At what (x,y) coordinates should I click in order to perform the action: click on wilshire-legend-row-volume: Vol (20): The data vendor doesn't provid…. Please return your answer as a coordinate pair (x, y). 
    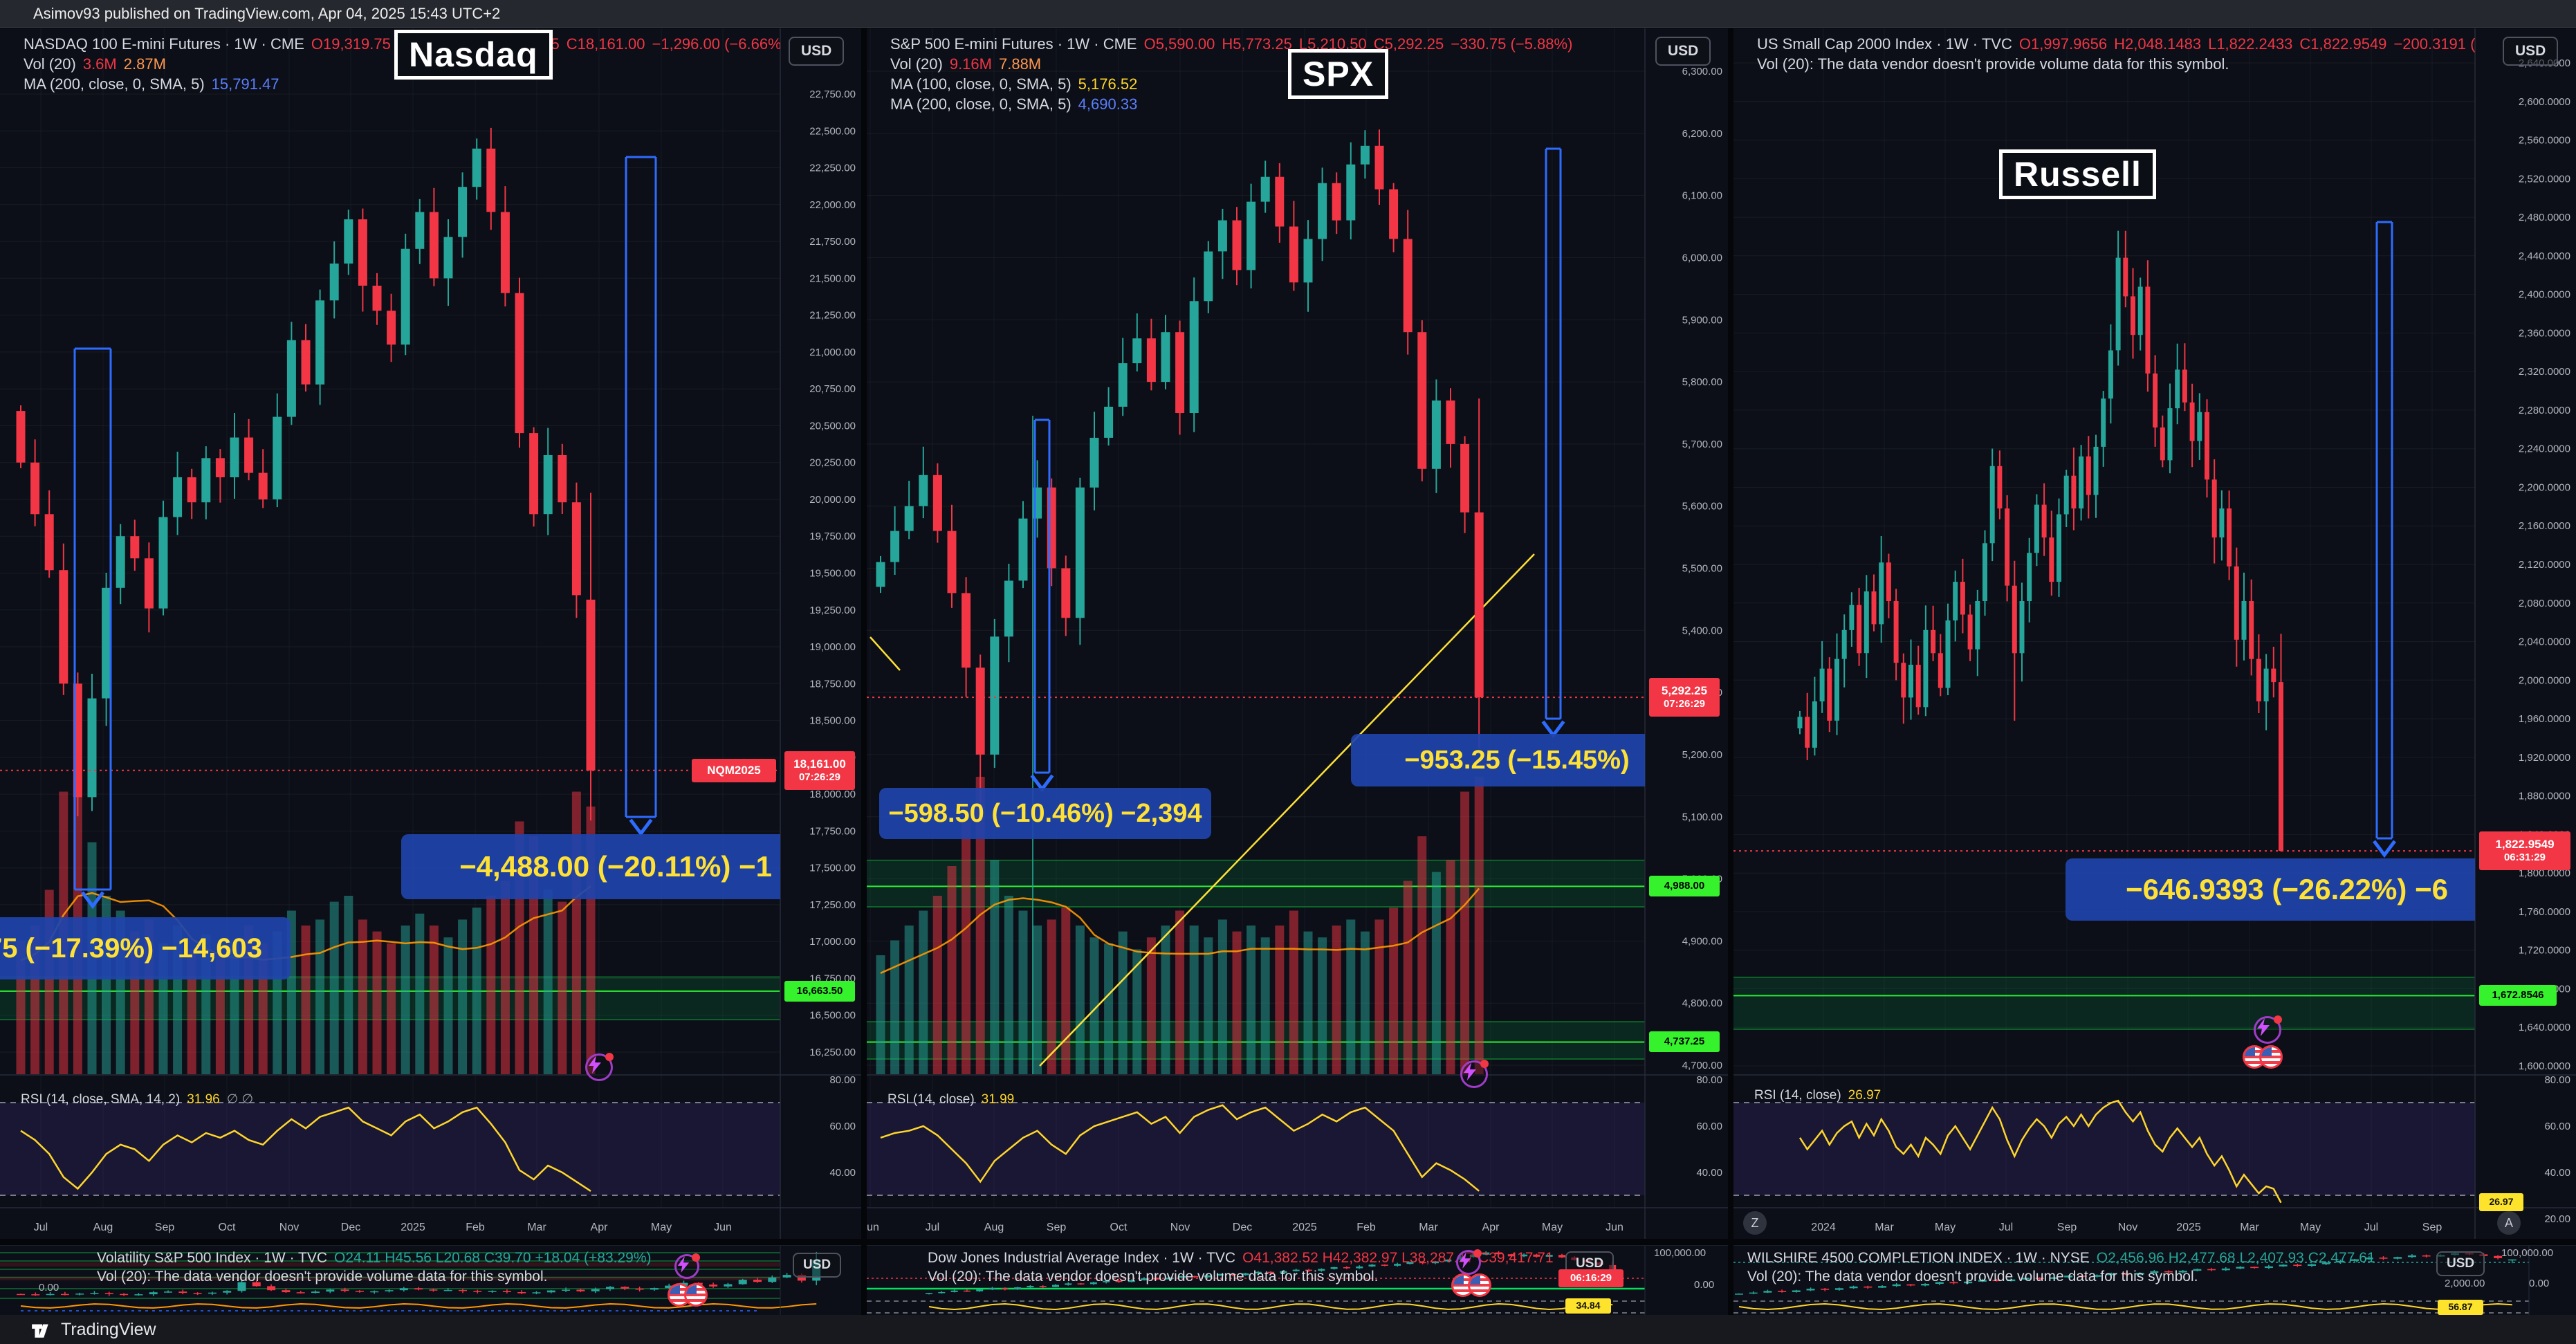
    Looking at the image, I should click on (2061, 1276).